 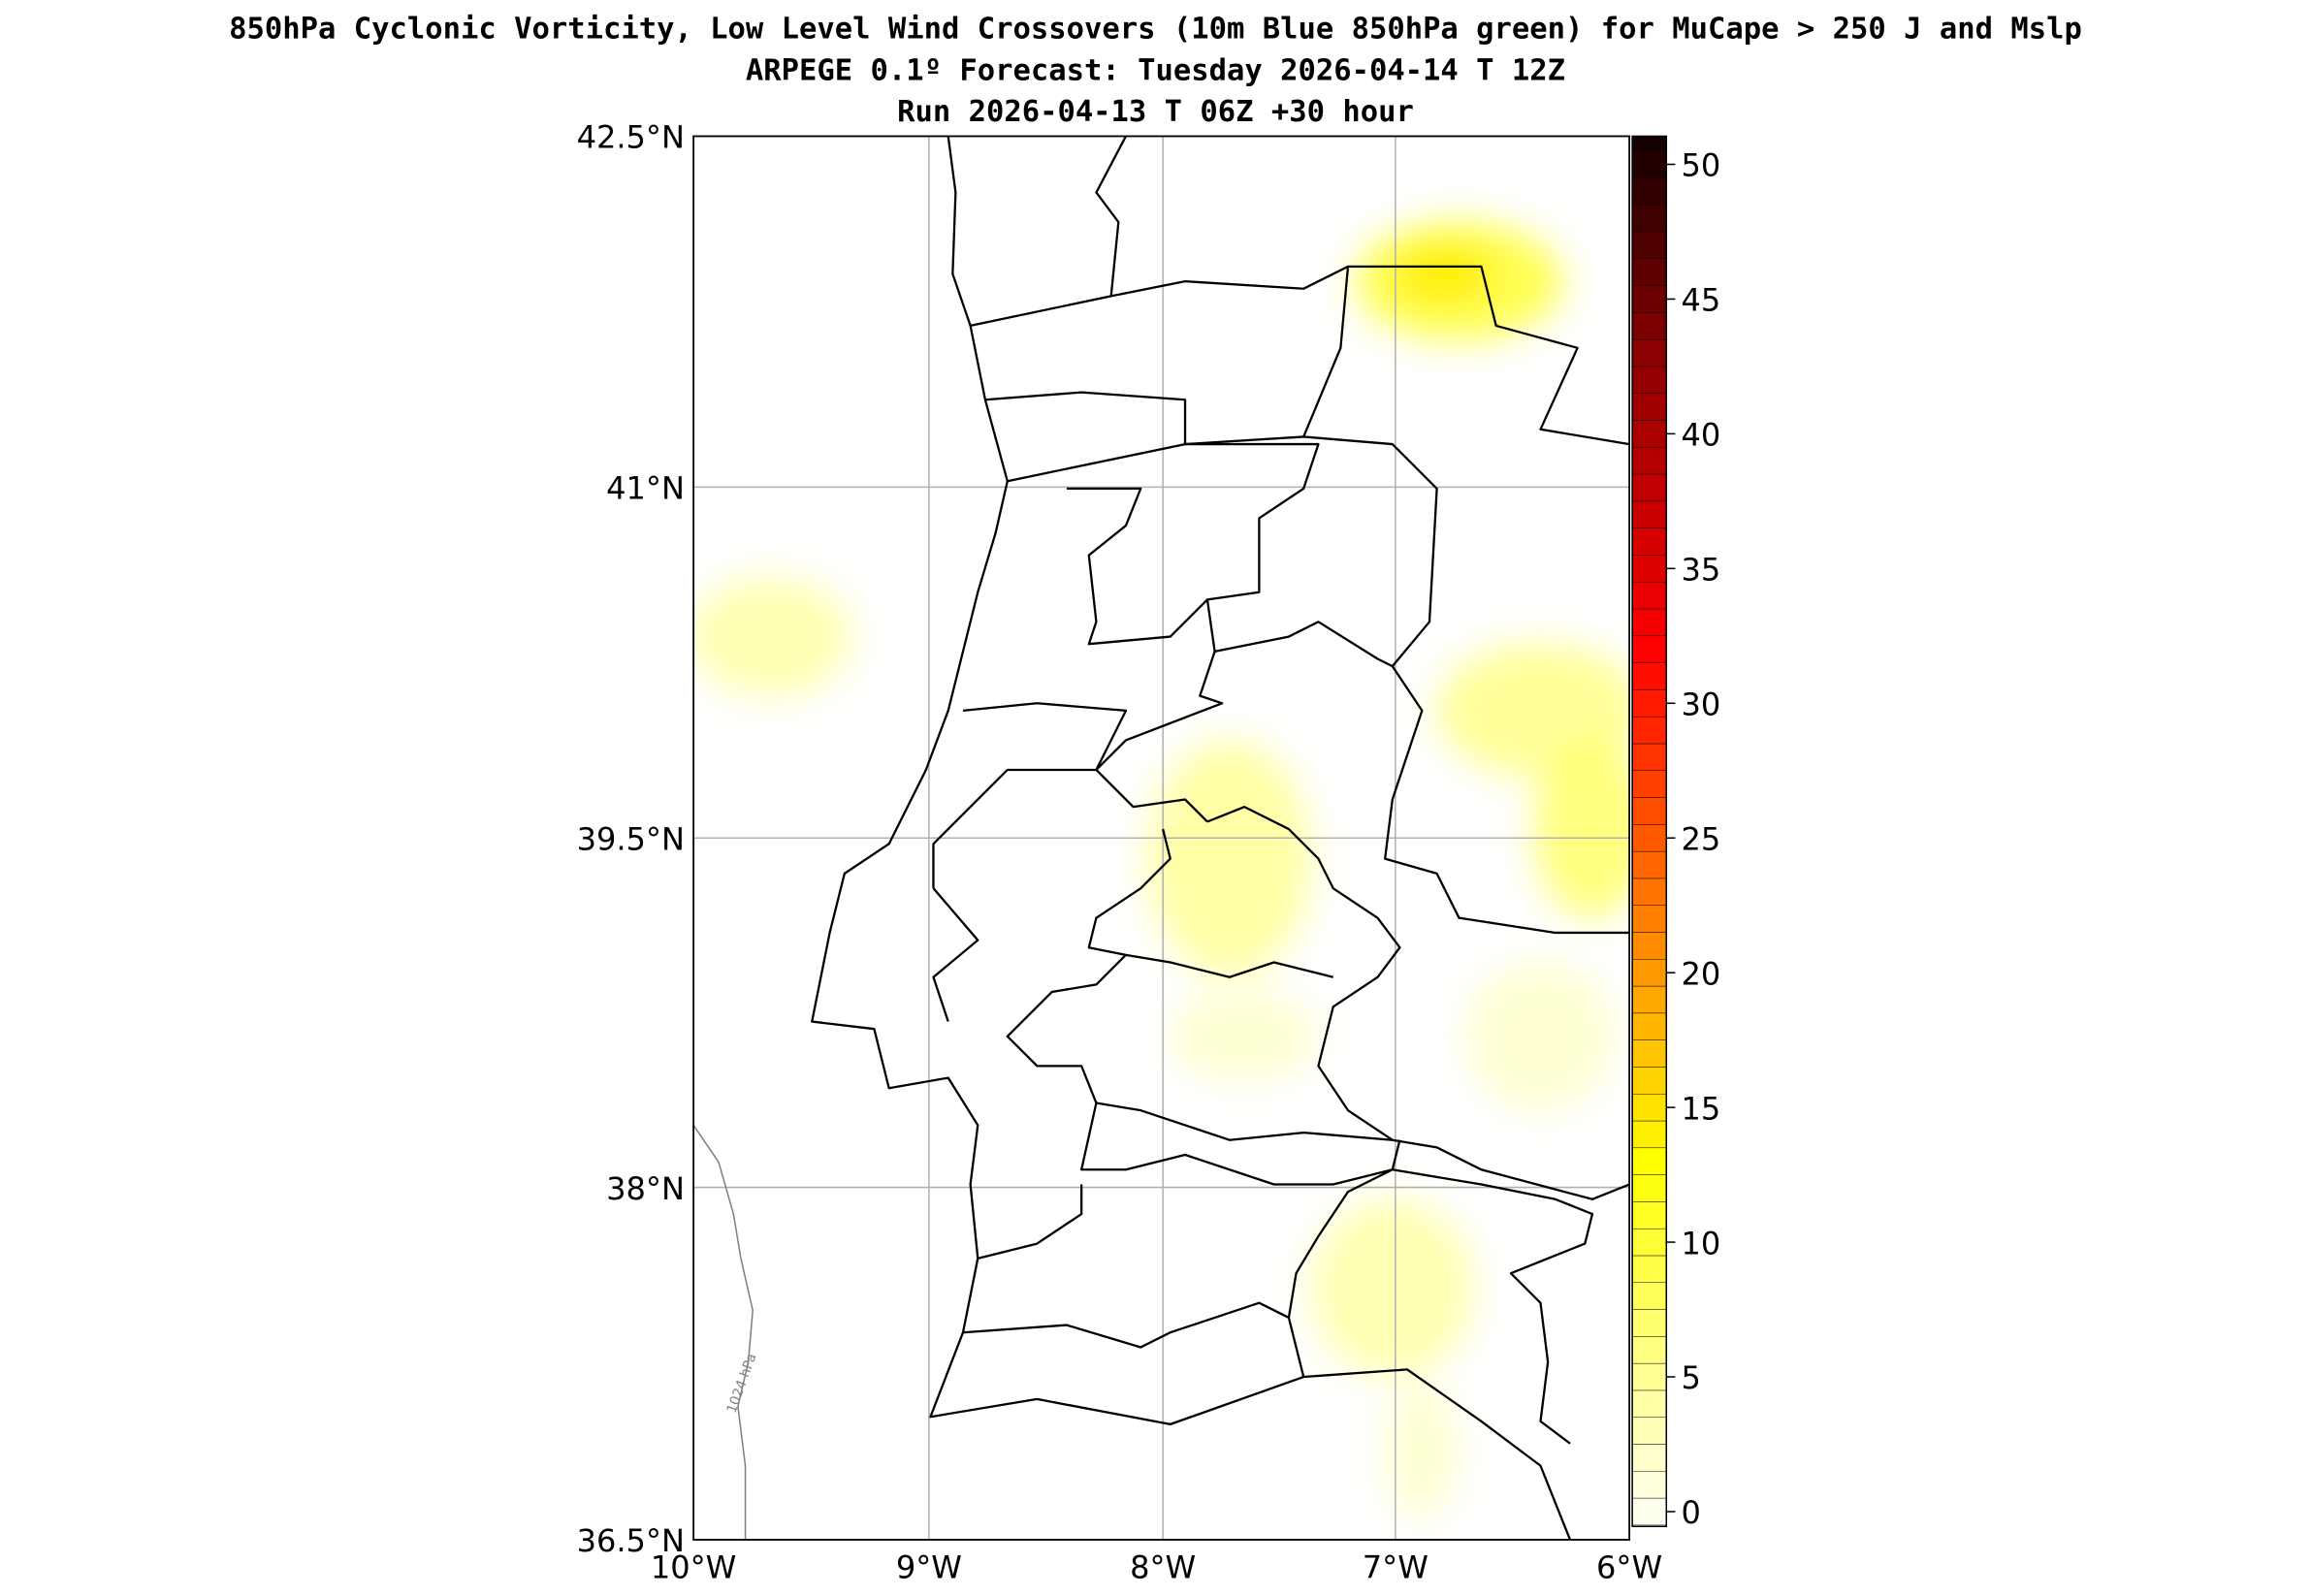 I want to click on lat-label: 42.5°N, so click(x=631, y=137).